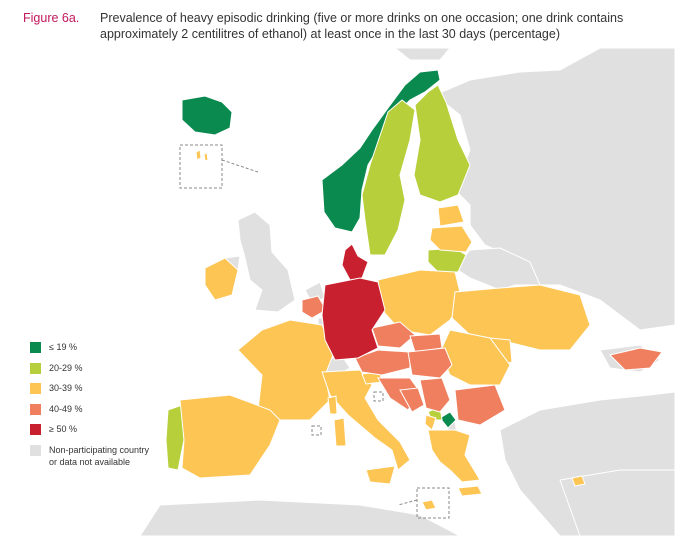  I want to click on country-sardinia, so click(340, 432).